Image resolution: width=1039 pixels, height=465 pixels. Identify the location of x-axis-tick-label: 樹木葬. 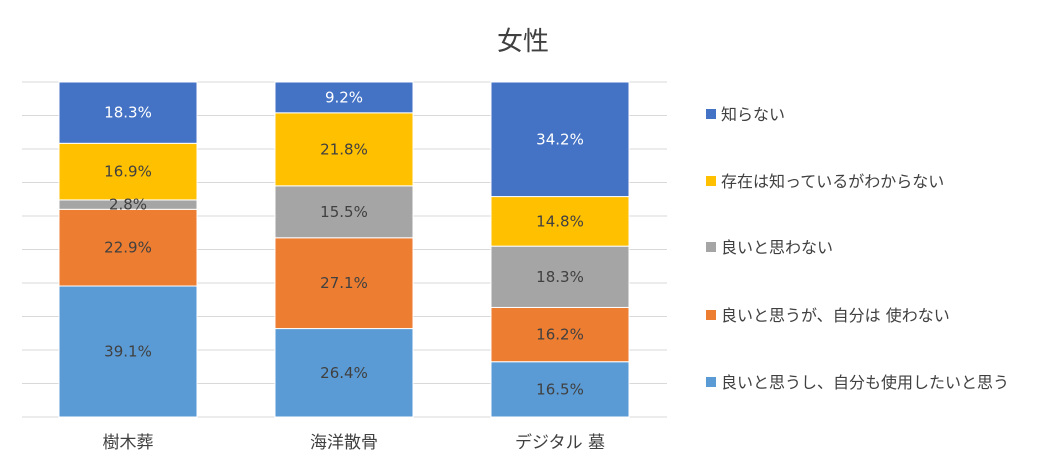
(128, 443).